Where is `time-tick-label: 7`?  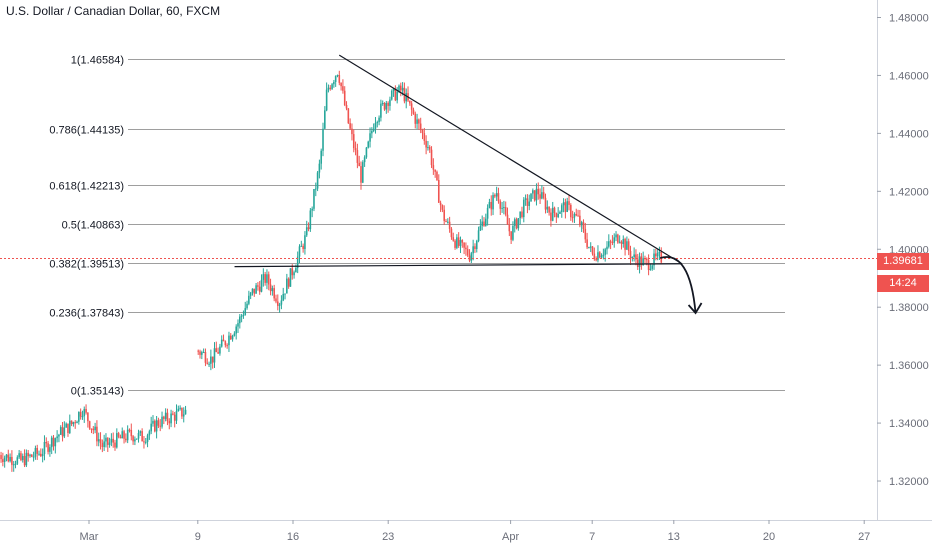 time-tick-label: 7 is located at coordinates (592, 537).